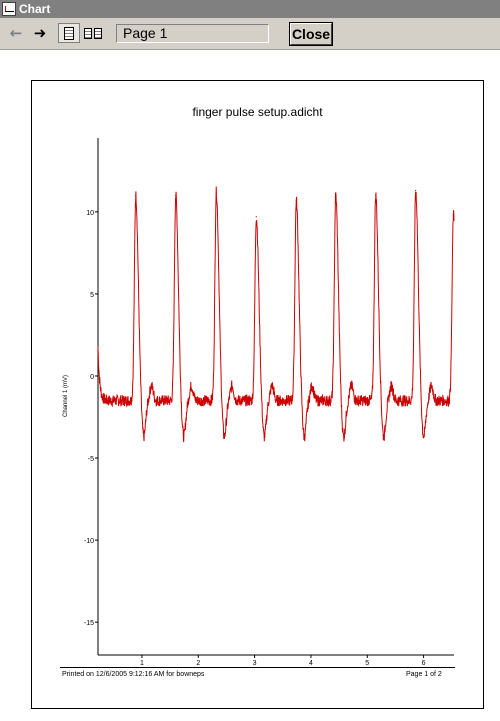  I want to click on window-title: Chart, so click(35, 9).